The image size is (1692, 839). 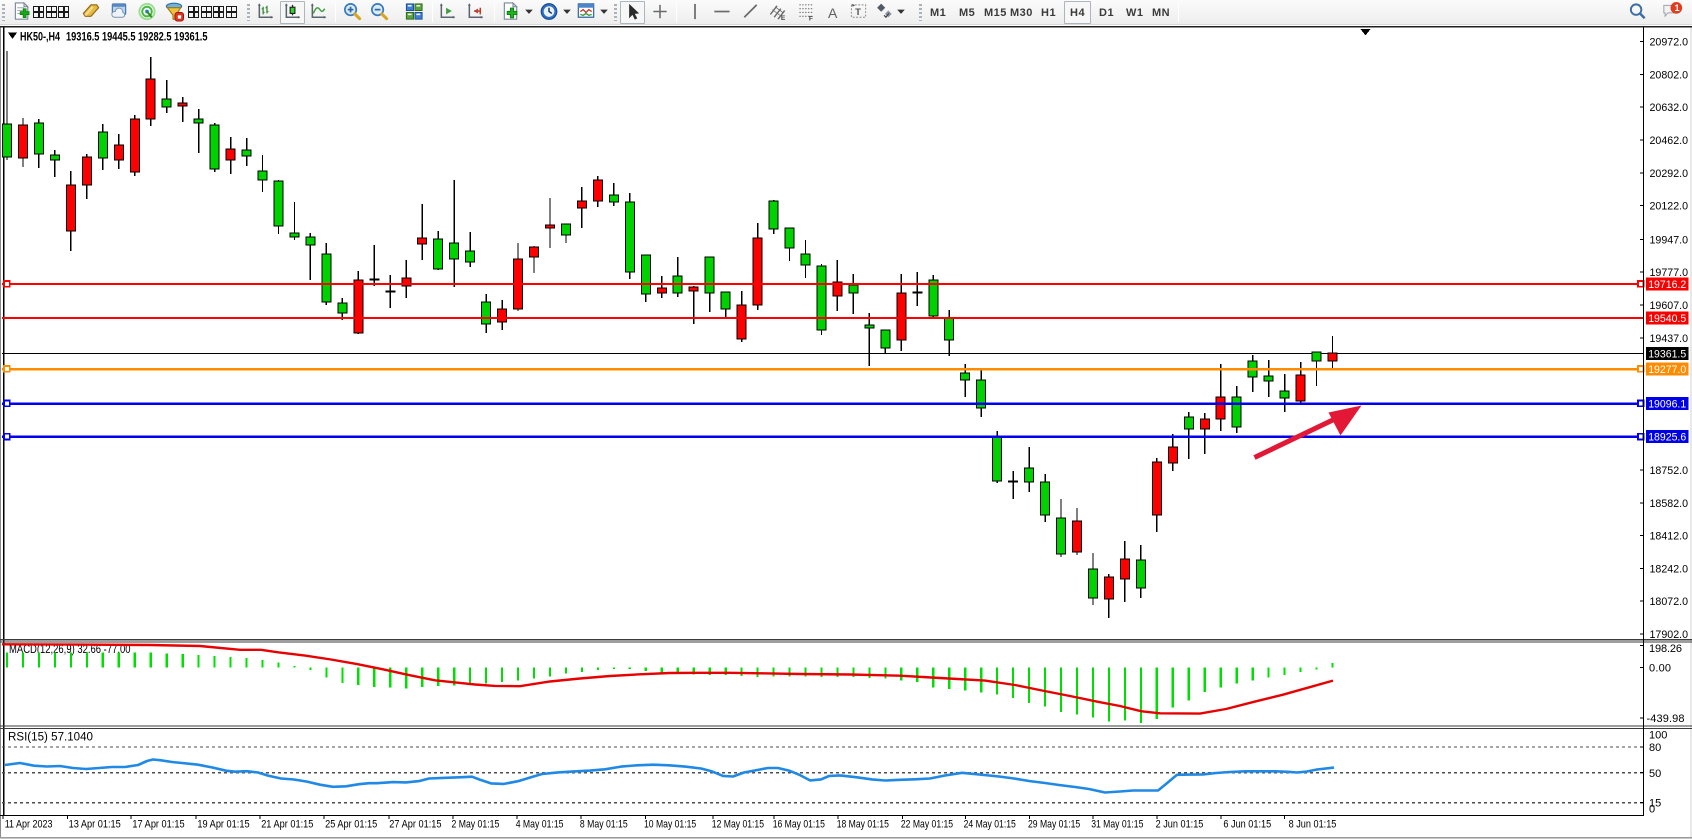 What do you see at coordinates (1665, 649) in the screenshot?
I see `svg-text: 198.26` at bounding box center [1665, 649].